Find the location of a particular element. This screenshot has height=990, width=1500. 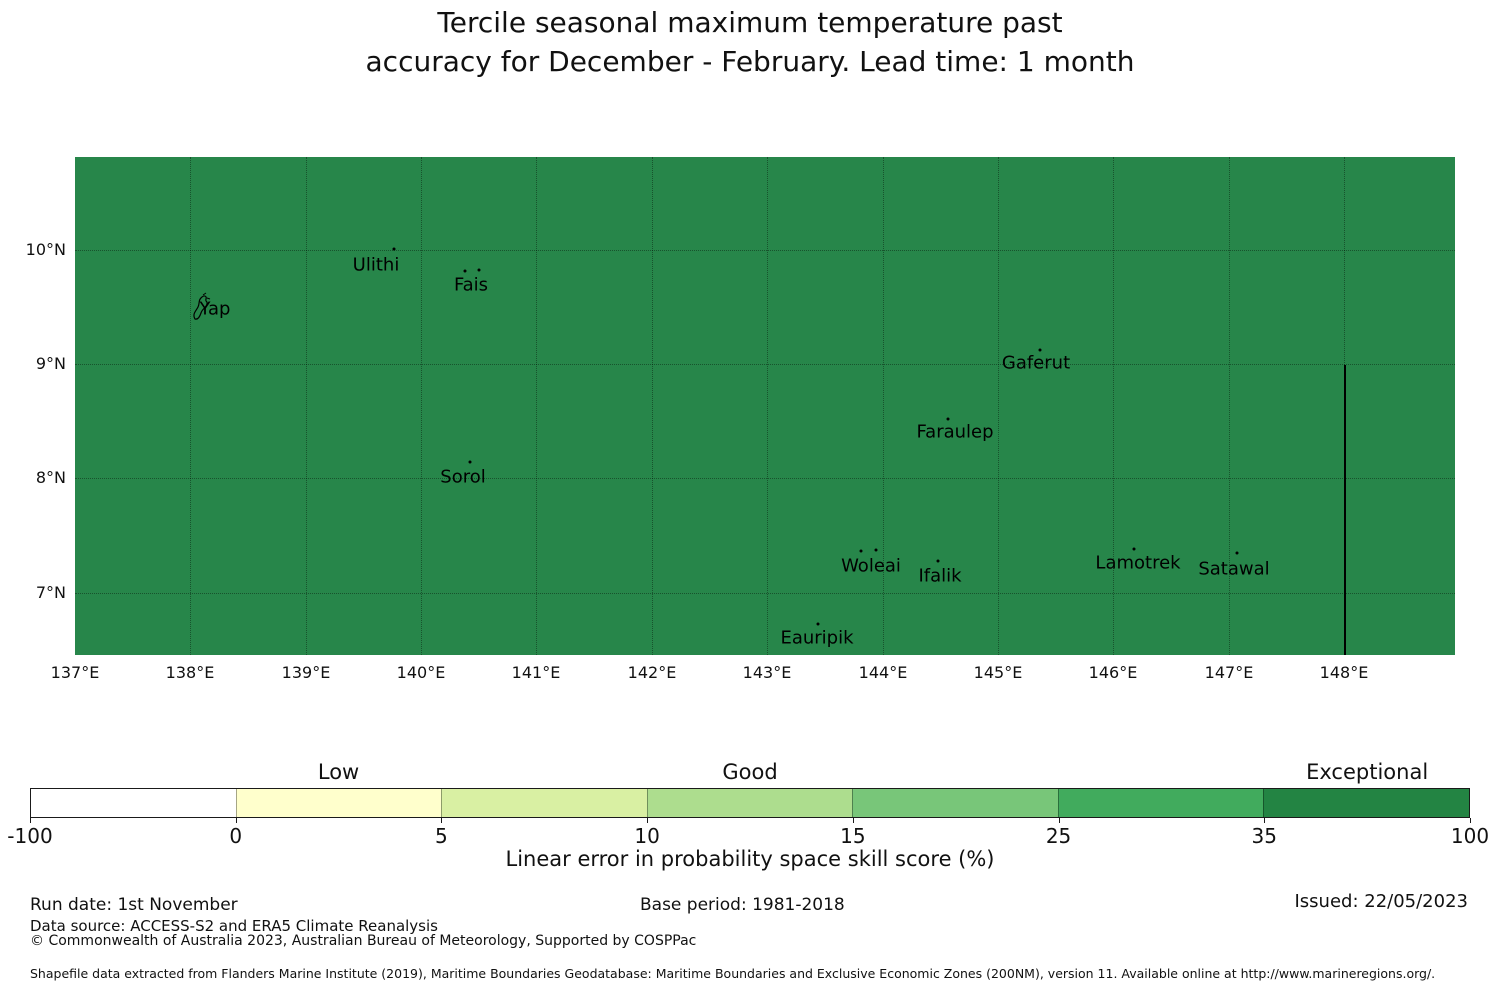

x-tick-label: 140°E is located at coordinates (421, 672).